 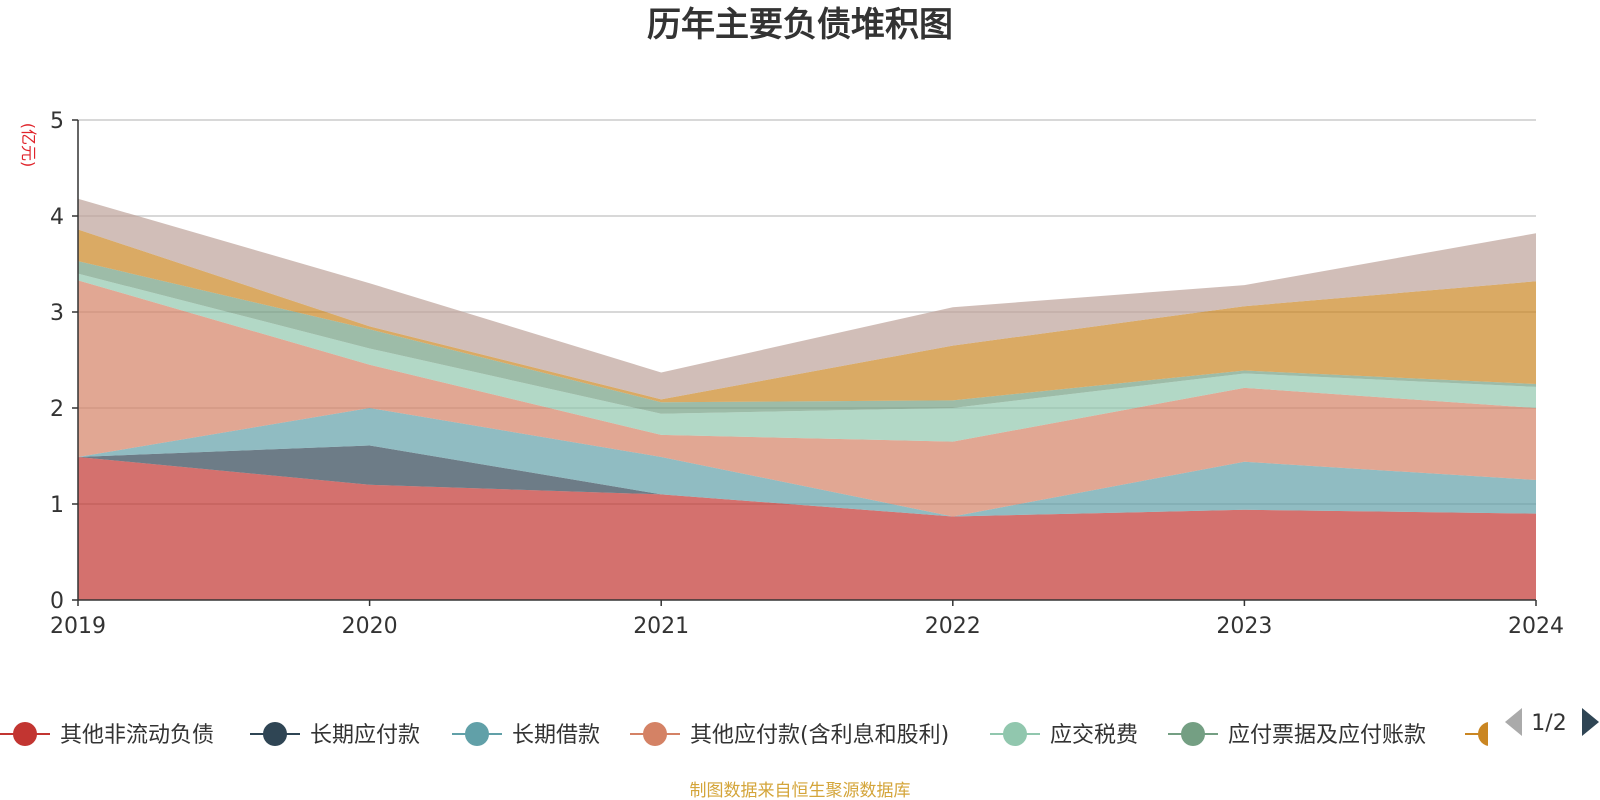 What do you see at coordinates (57, 121) in the screenshot?
I see `y-tick-label: 5` at bounding box center [57, 121].